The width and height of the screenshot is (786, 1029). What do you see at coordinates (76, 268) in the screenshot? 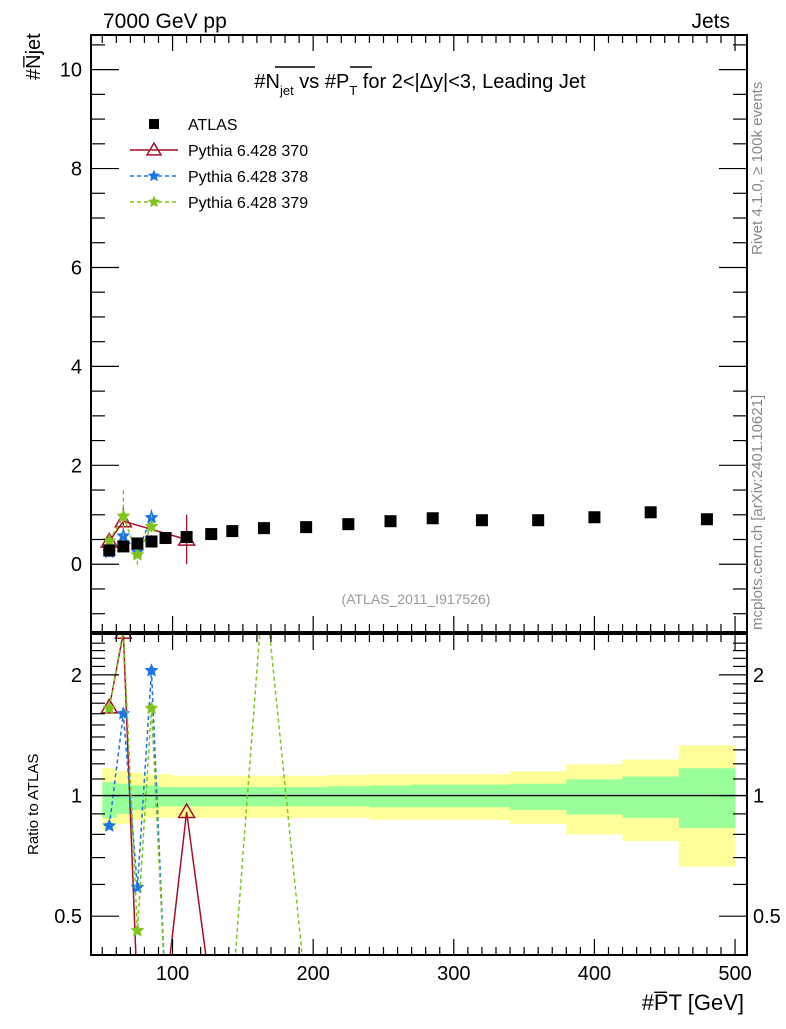
I see `y-tick-label: 6` at bounding box center [76, 268].